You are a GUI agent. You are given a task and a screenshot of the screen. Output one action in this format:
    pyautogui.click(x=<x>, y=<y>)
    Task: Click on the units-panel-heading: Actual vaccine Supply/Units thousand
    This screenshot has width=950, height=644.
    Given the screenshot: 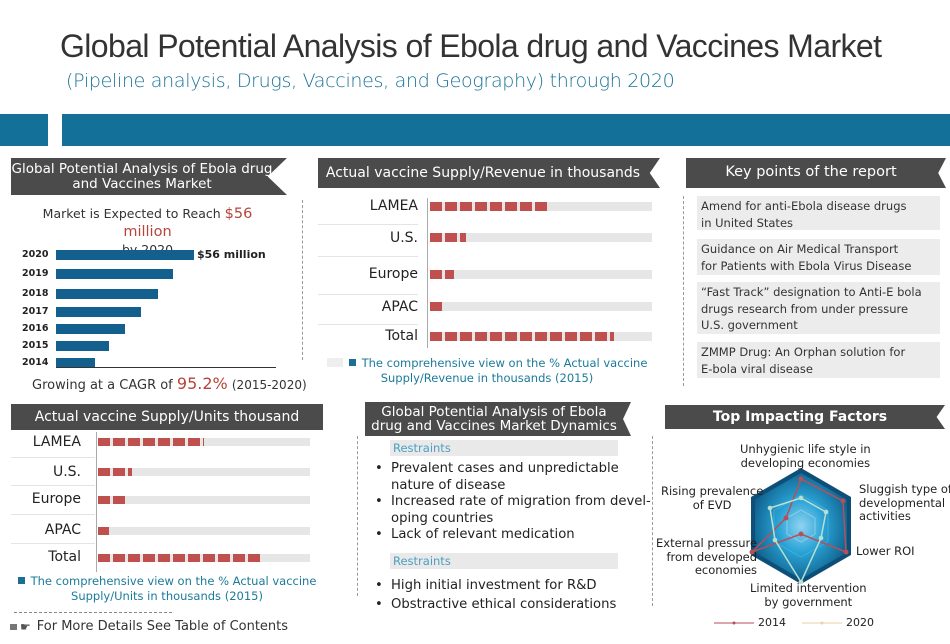 What is the action you would take?
    pyautogui.click(x=167, y=417)
    